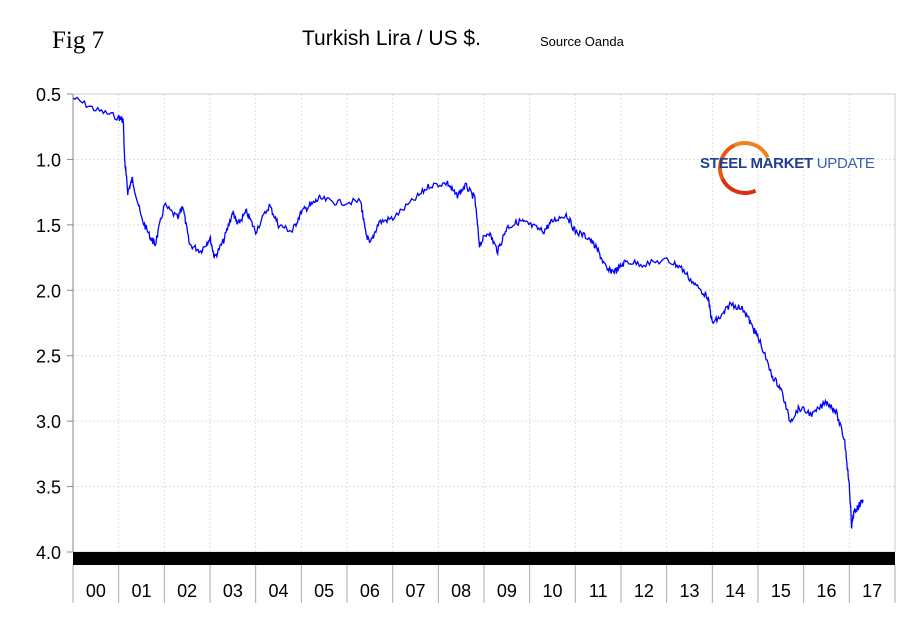 The image size is (910, 622). Describe the element at coordinates (872, 591) in the screenshot. I see `x-tick-label: 17` at that location.